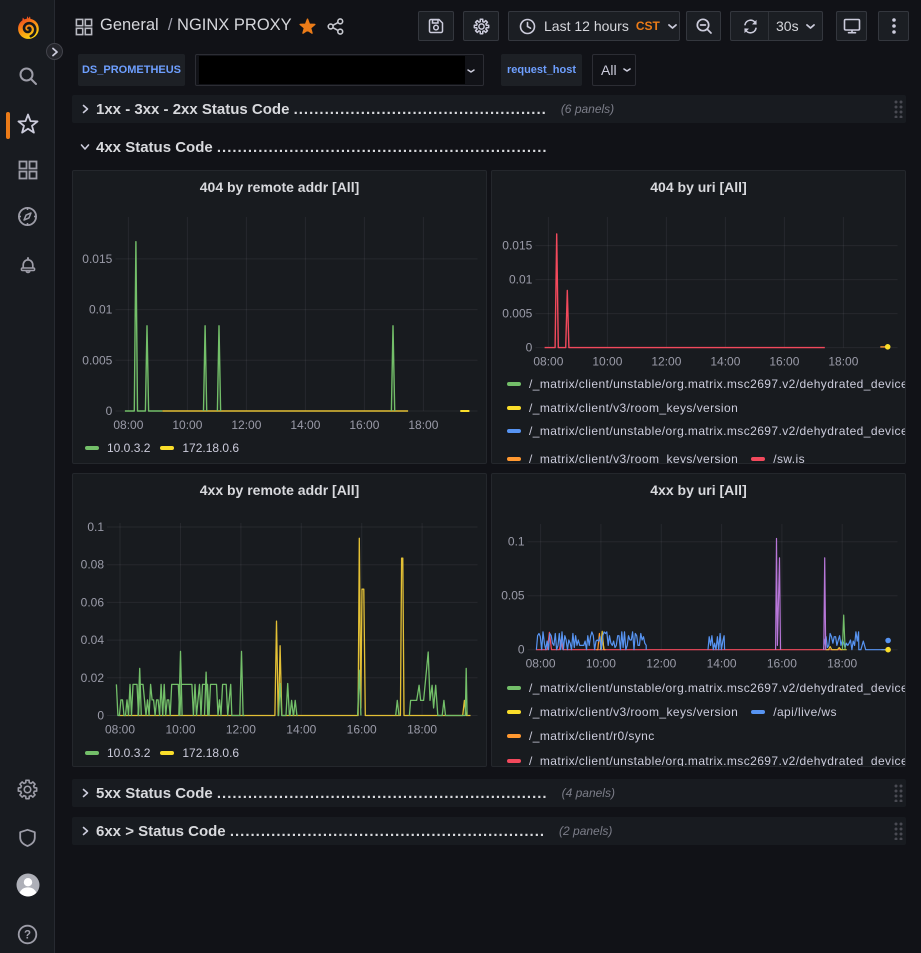 This screenshot has height=953, width=921. Describe the element at coordinates (93, 602) in the screenshot. I see `svg-text: 0.06` at that location.